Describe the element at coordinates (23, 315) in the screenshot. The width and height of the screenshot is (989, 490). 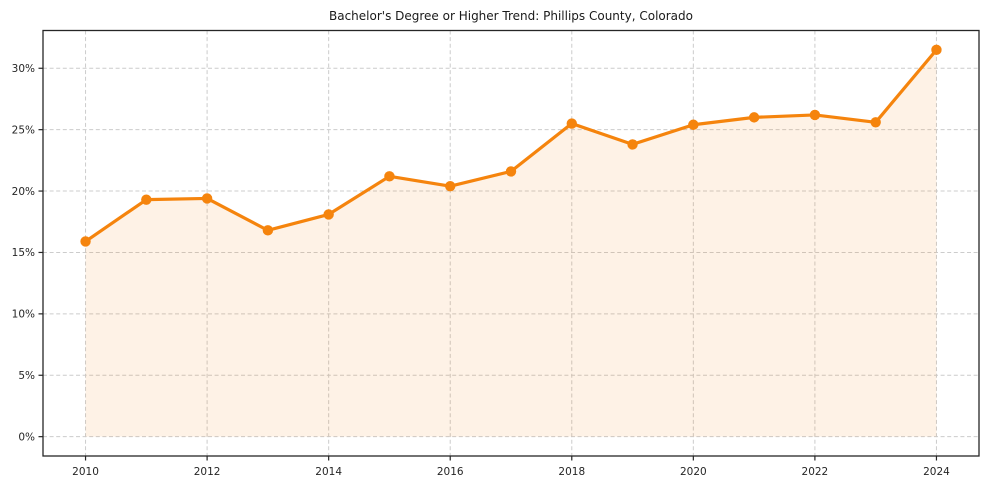
I see `y-tick-label: 10%` at that location.